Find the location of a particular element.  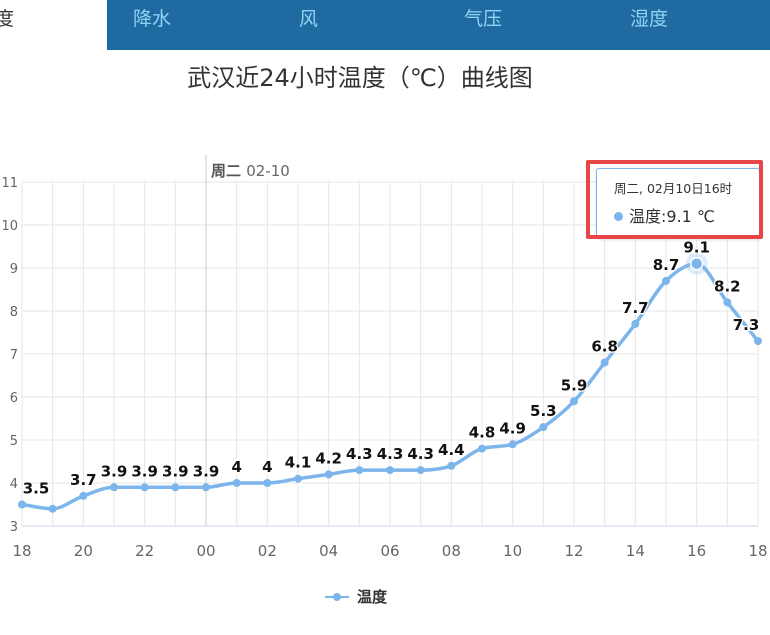

tooltip-value-row: 温度:9.1 ℃ is located at coordinates (664, 215).